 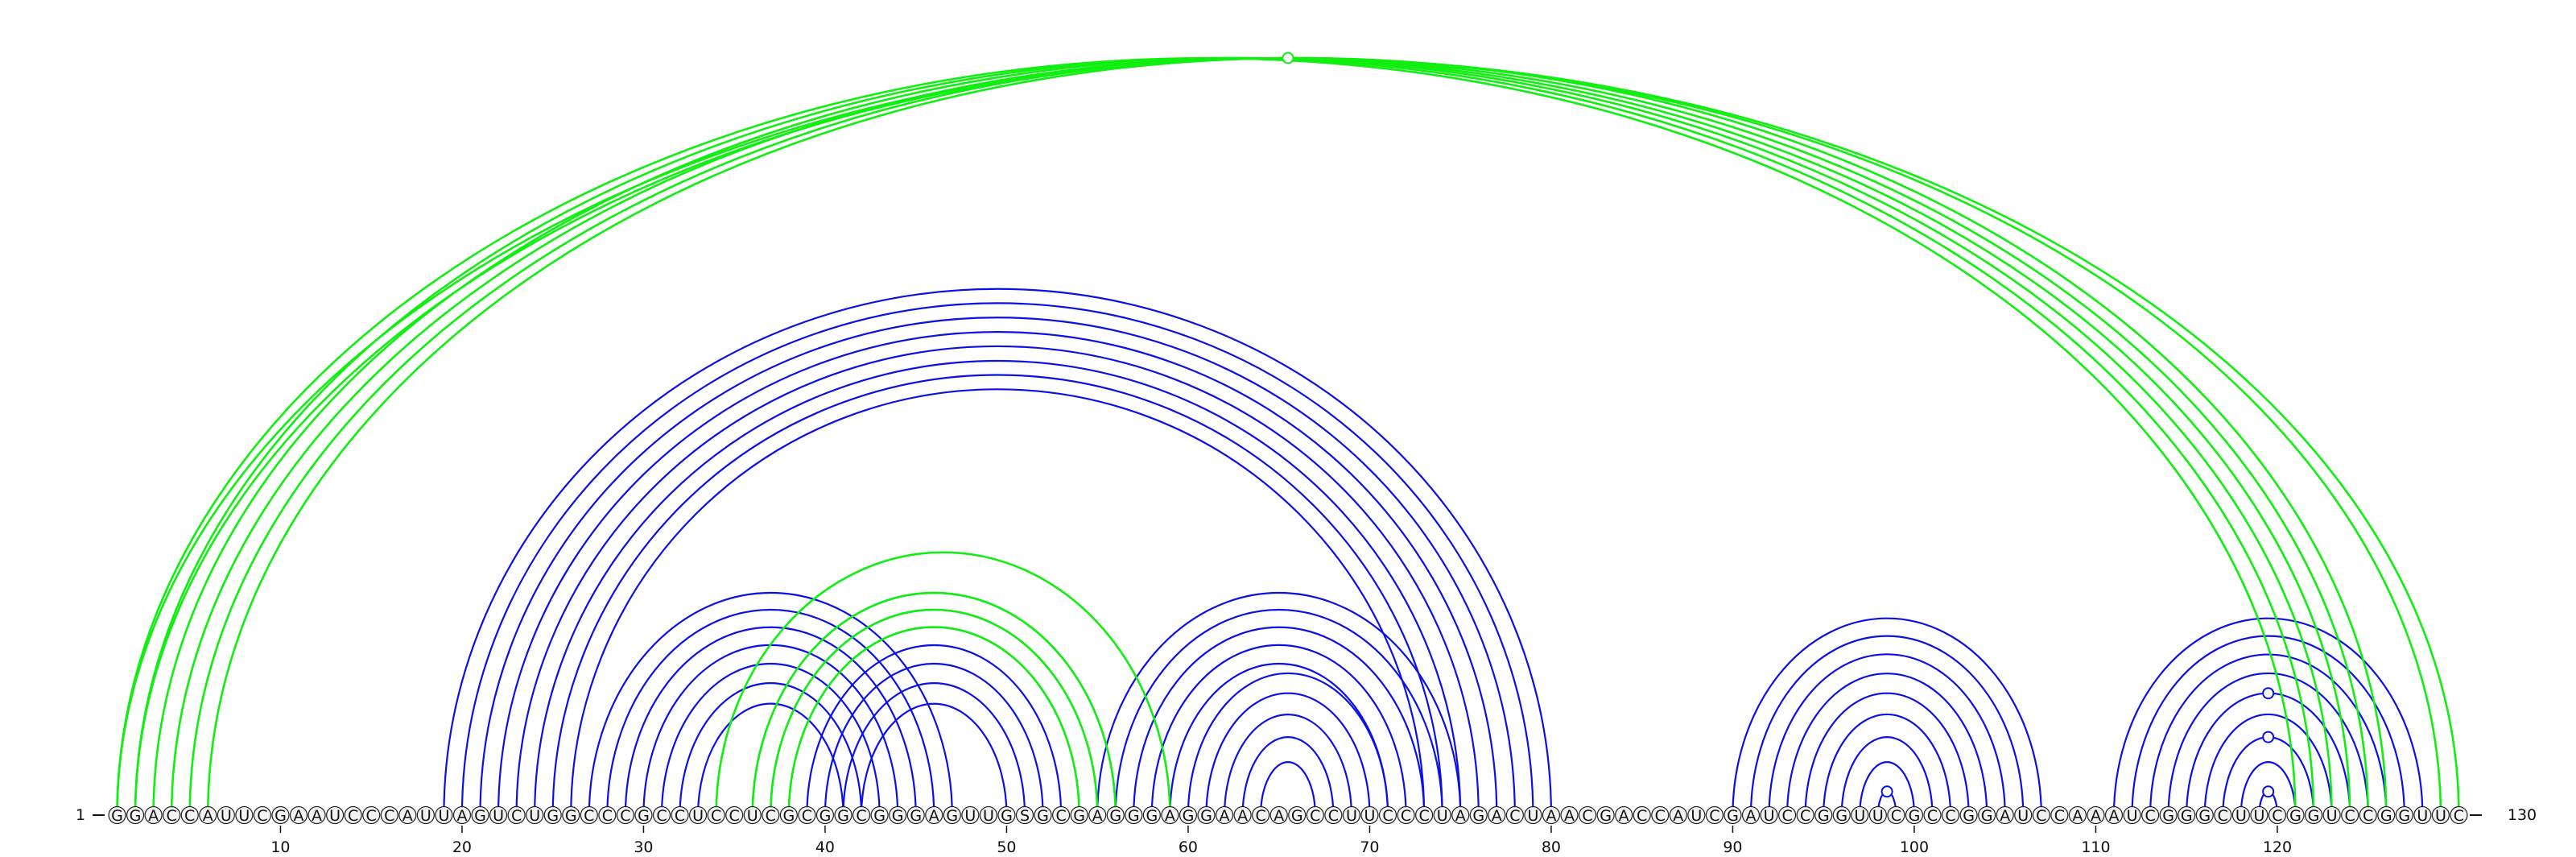 I want to click on nucleotide-85: C, so click(x=1642, y=815).